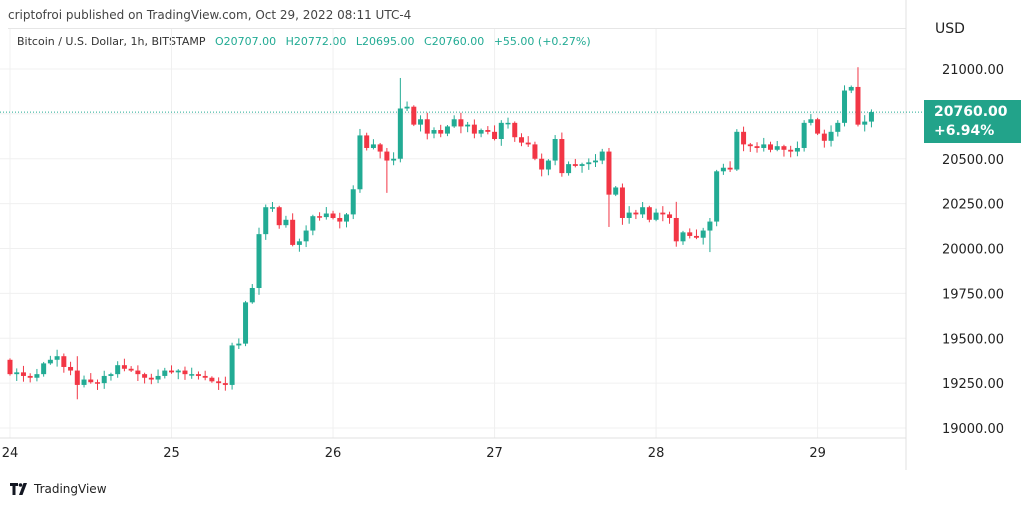 The width and height of the screenshot is (1024, 507). What do you see at coordinates (973, 70) in the screenshot?
I see `y-tick-label: 21000.00` at bounding box center [973, 70].